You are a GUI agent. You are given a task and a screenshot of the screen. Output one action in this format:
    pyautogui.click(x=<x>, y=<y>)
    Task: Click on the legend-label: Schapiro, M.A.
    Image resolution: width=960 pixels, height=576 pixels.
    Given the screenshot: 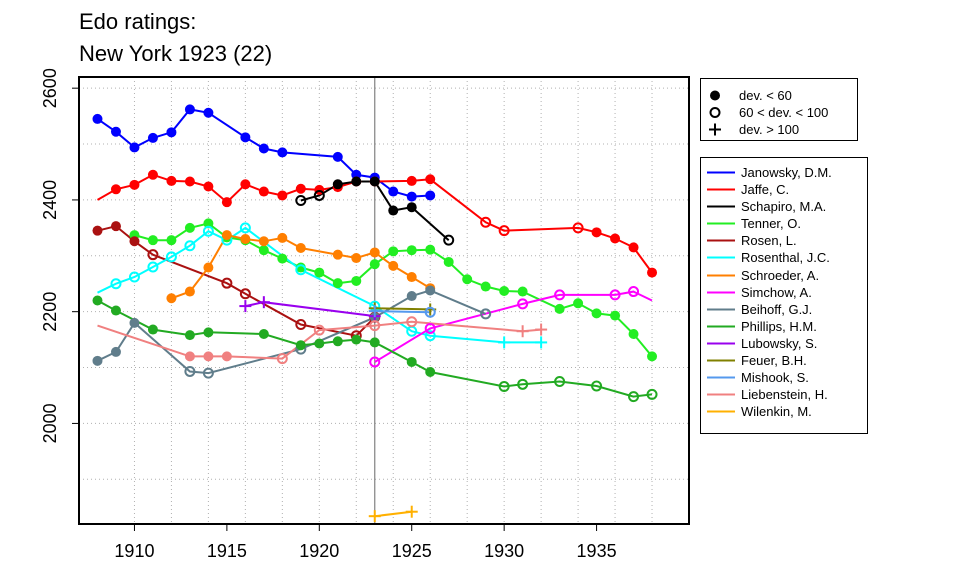 What is the action you would take?
    pyautogui.click(x=784, y=207)
    